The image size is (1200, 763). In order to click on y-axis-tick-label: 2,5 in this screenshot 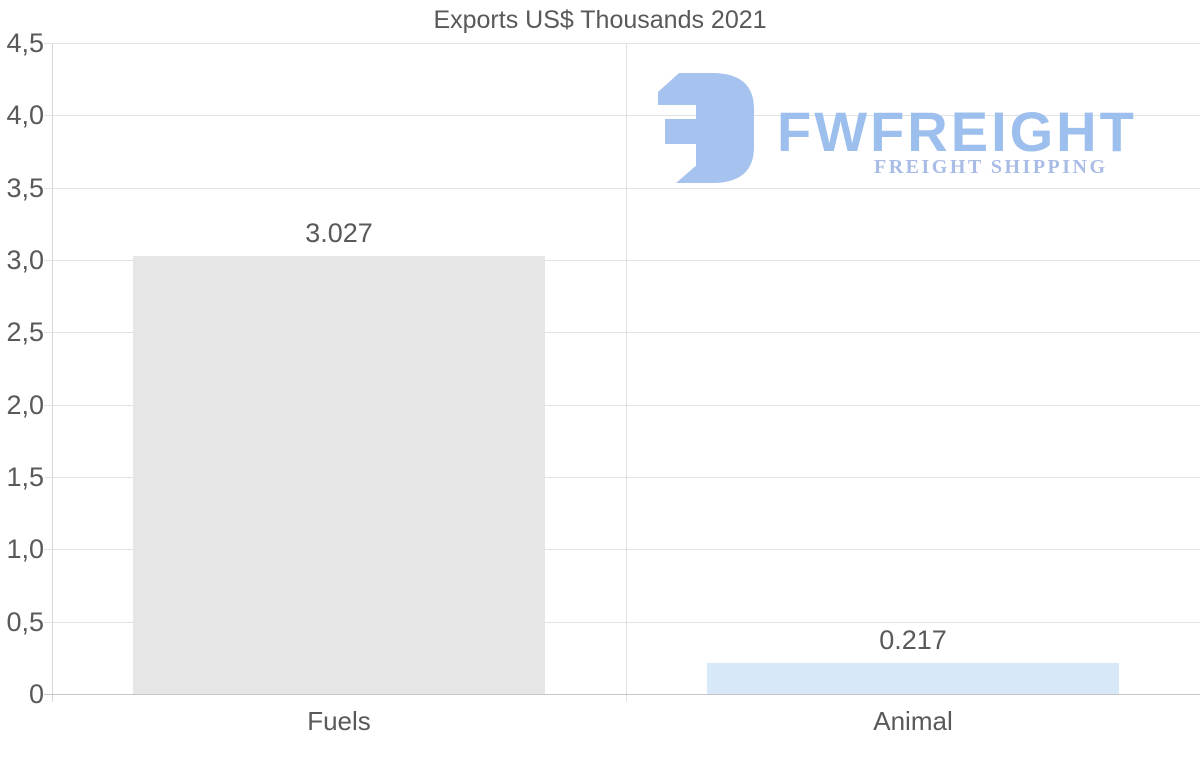, I will do `click(25, 332)`.